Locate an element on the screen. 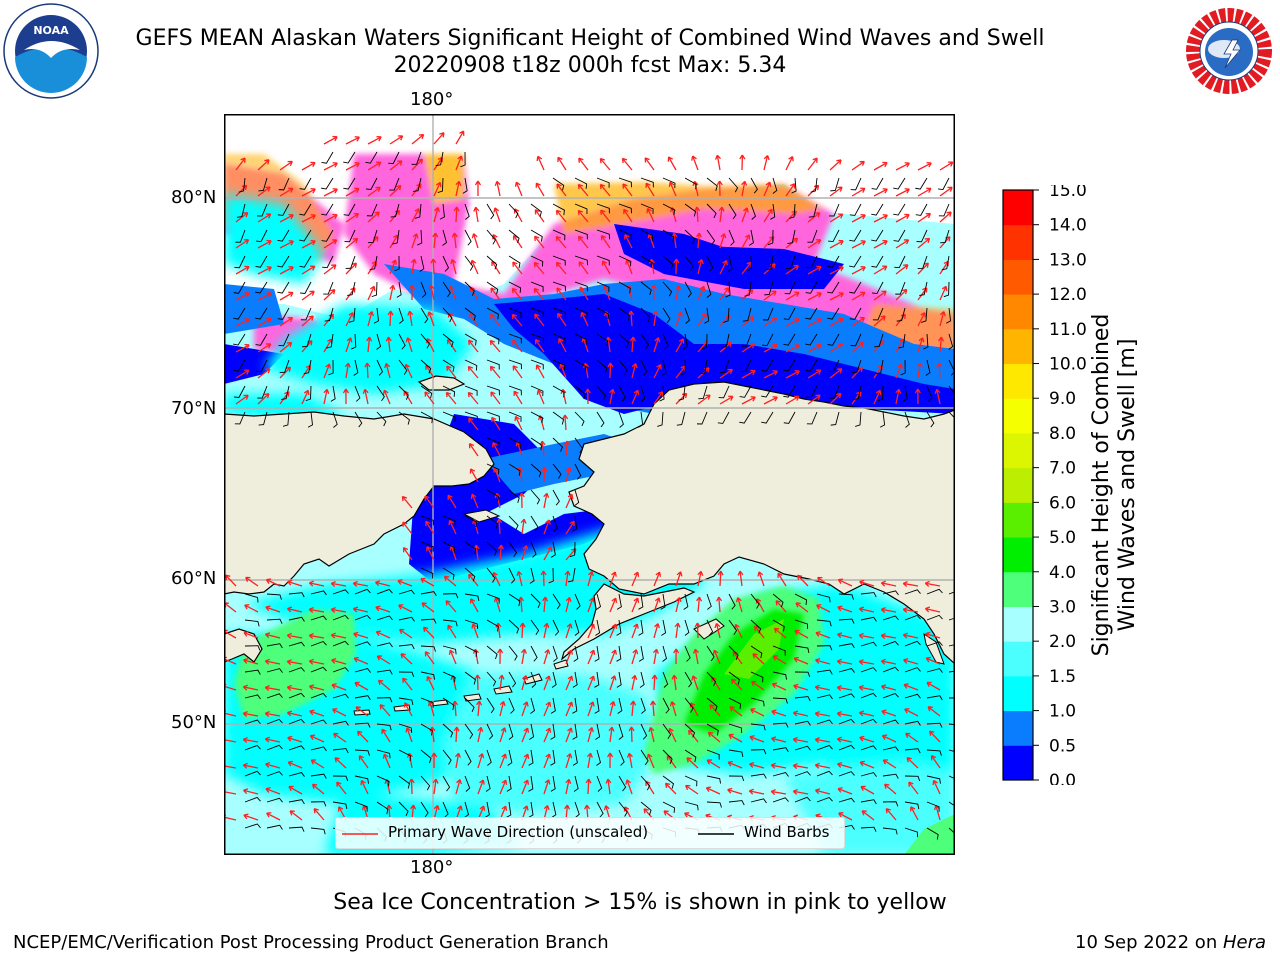 Image resolution: width=1280 pixels, height=960 pixels. colorbar-tick-label: 15.0 is located at coordinates (1068, 193).